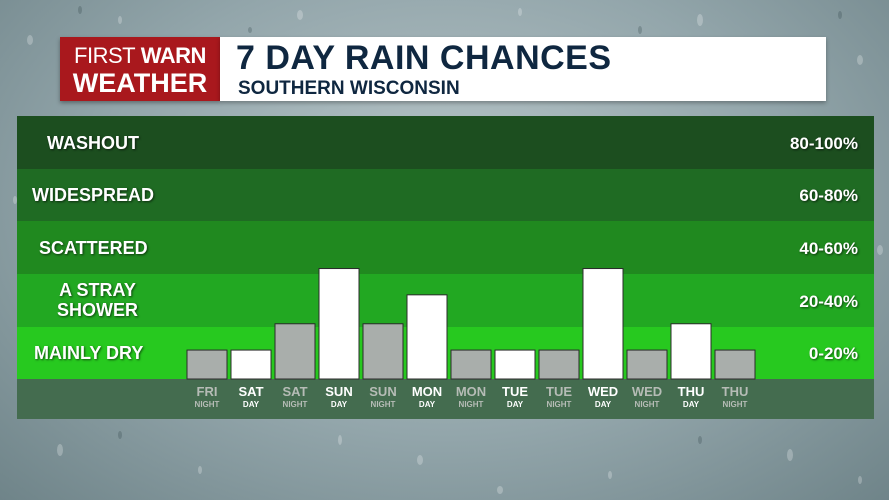 The width and height of the screenshot is (889, 500). What do you see at coordinates (691, 351) in the screenshot?
I see `bar-thu-day` at bounding box center [691, 351].